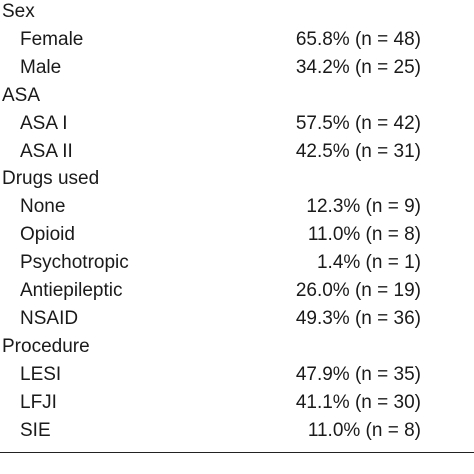 The width and height of the screenshot is (474, 474). I want to click on row-label: Male, so click(41, 67).